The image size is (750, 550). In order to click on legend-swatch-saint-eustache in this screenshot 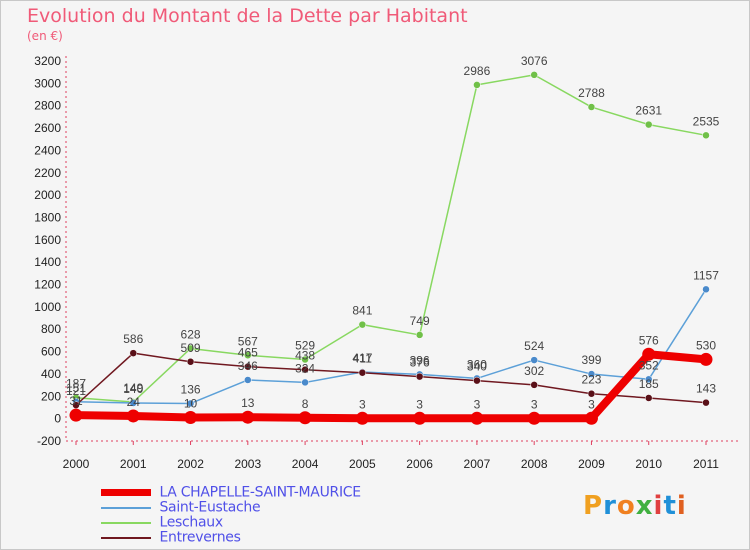, I will do `click(126, 507)`.